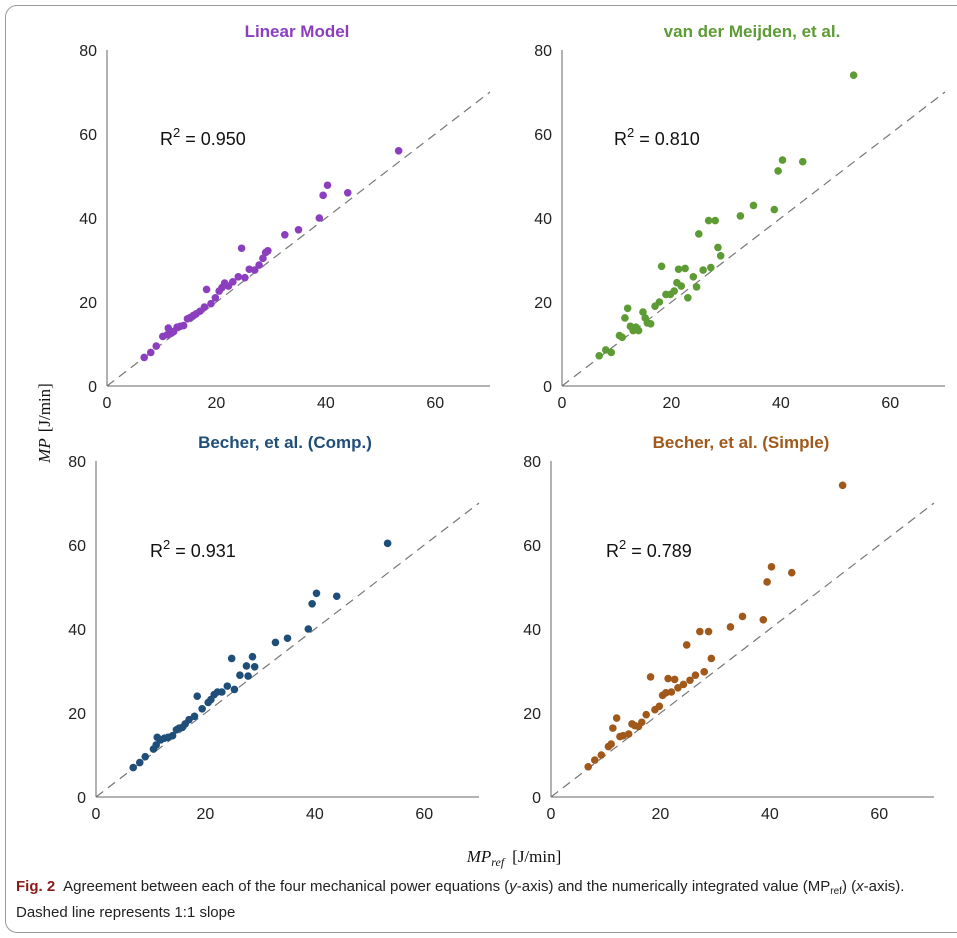 The height and width of the screenshot is (938, 957). Describe the element at coordinates (657, 137) in the screenshot. I see `r-squared-label: R2 = 0.810` at that location.